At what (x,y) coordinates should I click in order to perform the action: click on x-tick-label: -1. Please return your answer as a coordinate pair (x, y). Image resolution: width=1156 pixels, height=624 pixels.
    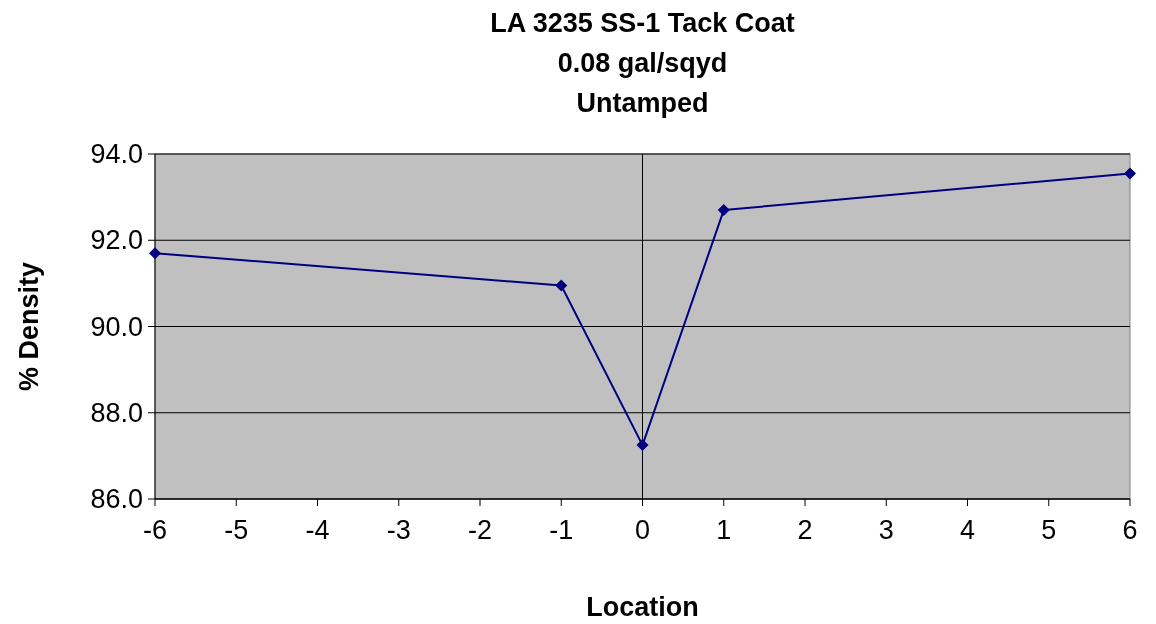
    Looking at the image, I should click on (561, 530).